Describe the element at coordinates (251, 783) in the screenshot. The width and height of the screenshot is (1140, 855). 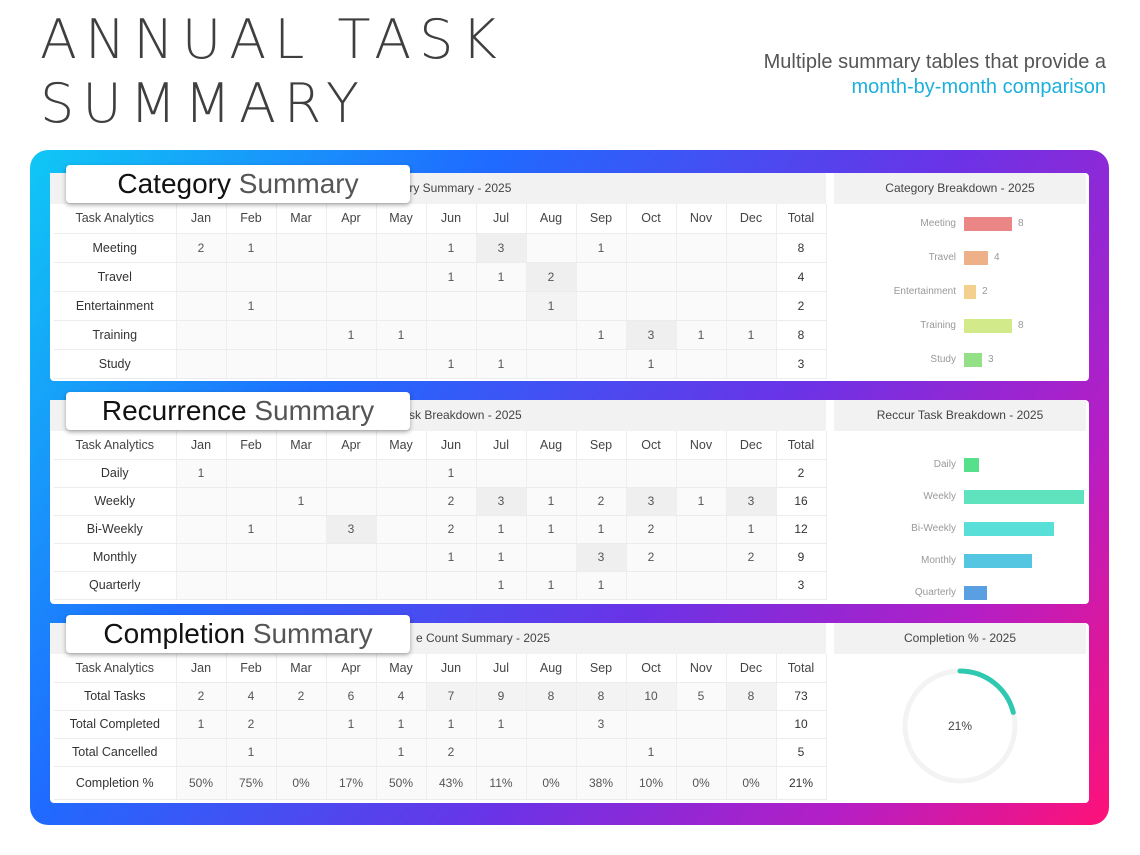
I see `percent-cell: 75%` at that location.